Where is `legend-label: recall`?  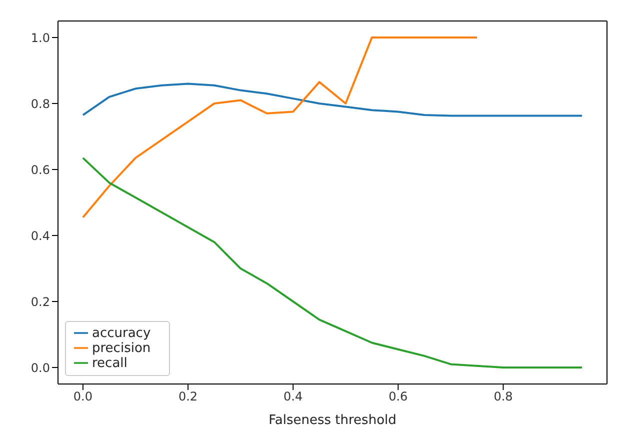 legend-label: recall is located at coordinates (110, 363).